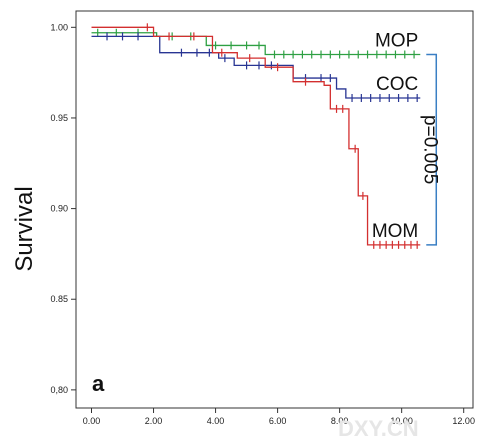 Image resolution: width=485 pixels, height=448 pixels. I want to click on panel-label: a, so click(98, 383).